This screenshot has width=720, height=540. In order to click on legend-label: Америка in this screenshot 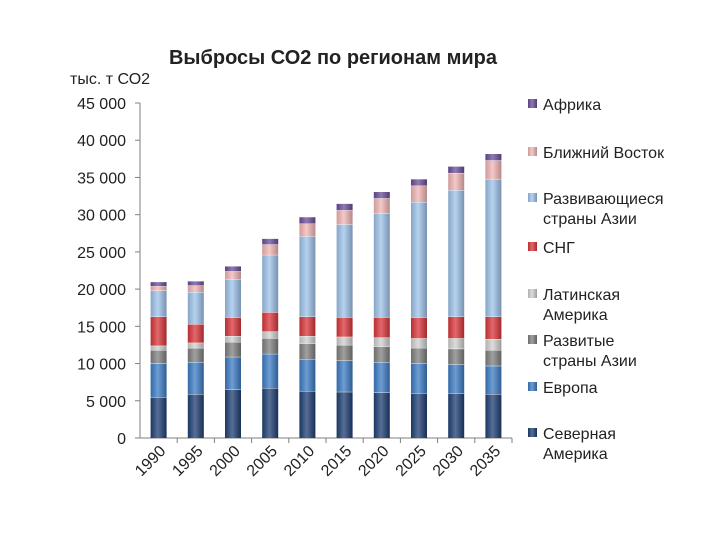, I will do `click(575, 454)`.